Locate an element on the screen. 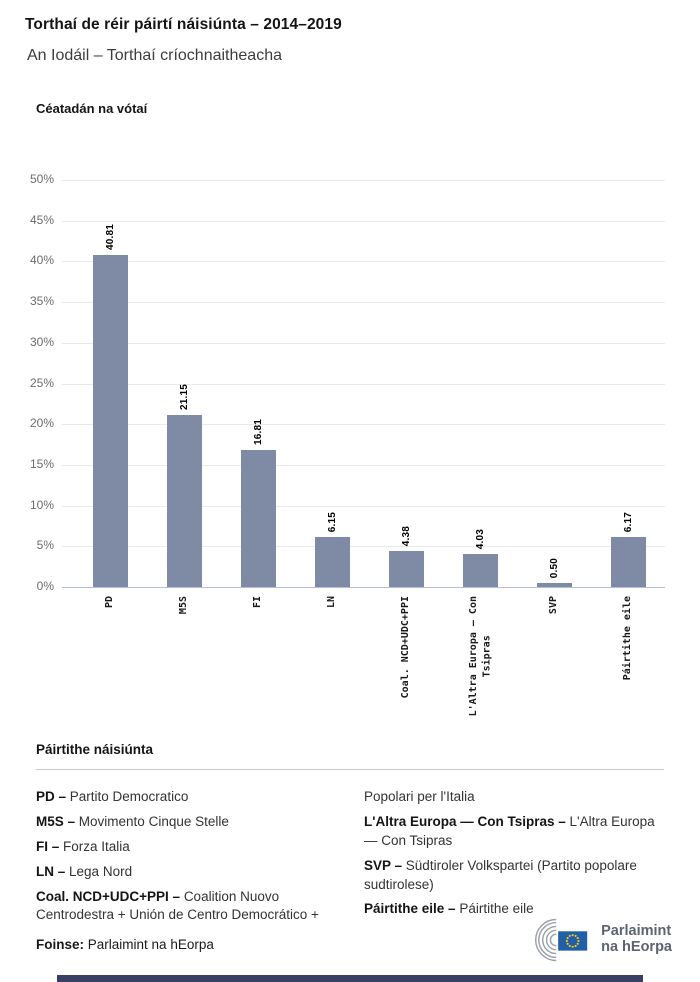 This screenshot has height=982, width=700. bar-value-text: 21.15 is located at coordinates (184, 396).